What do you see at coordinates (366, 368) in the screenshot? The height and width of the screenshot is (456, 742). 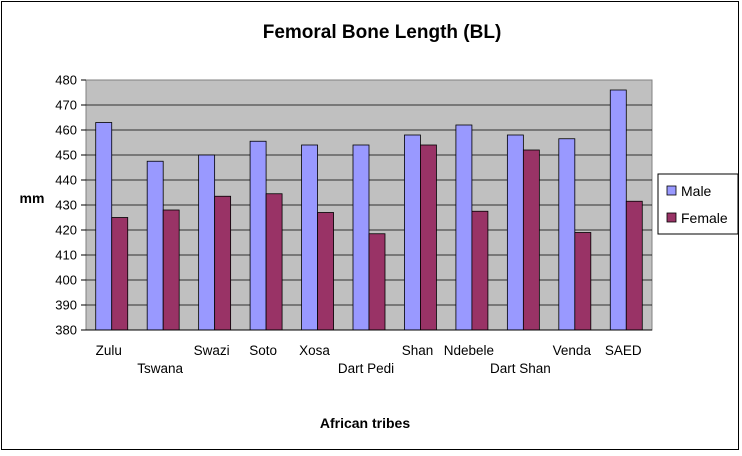 I see `x-category-label: Dart Pedi` at bounding box center [366, 368].